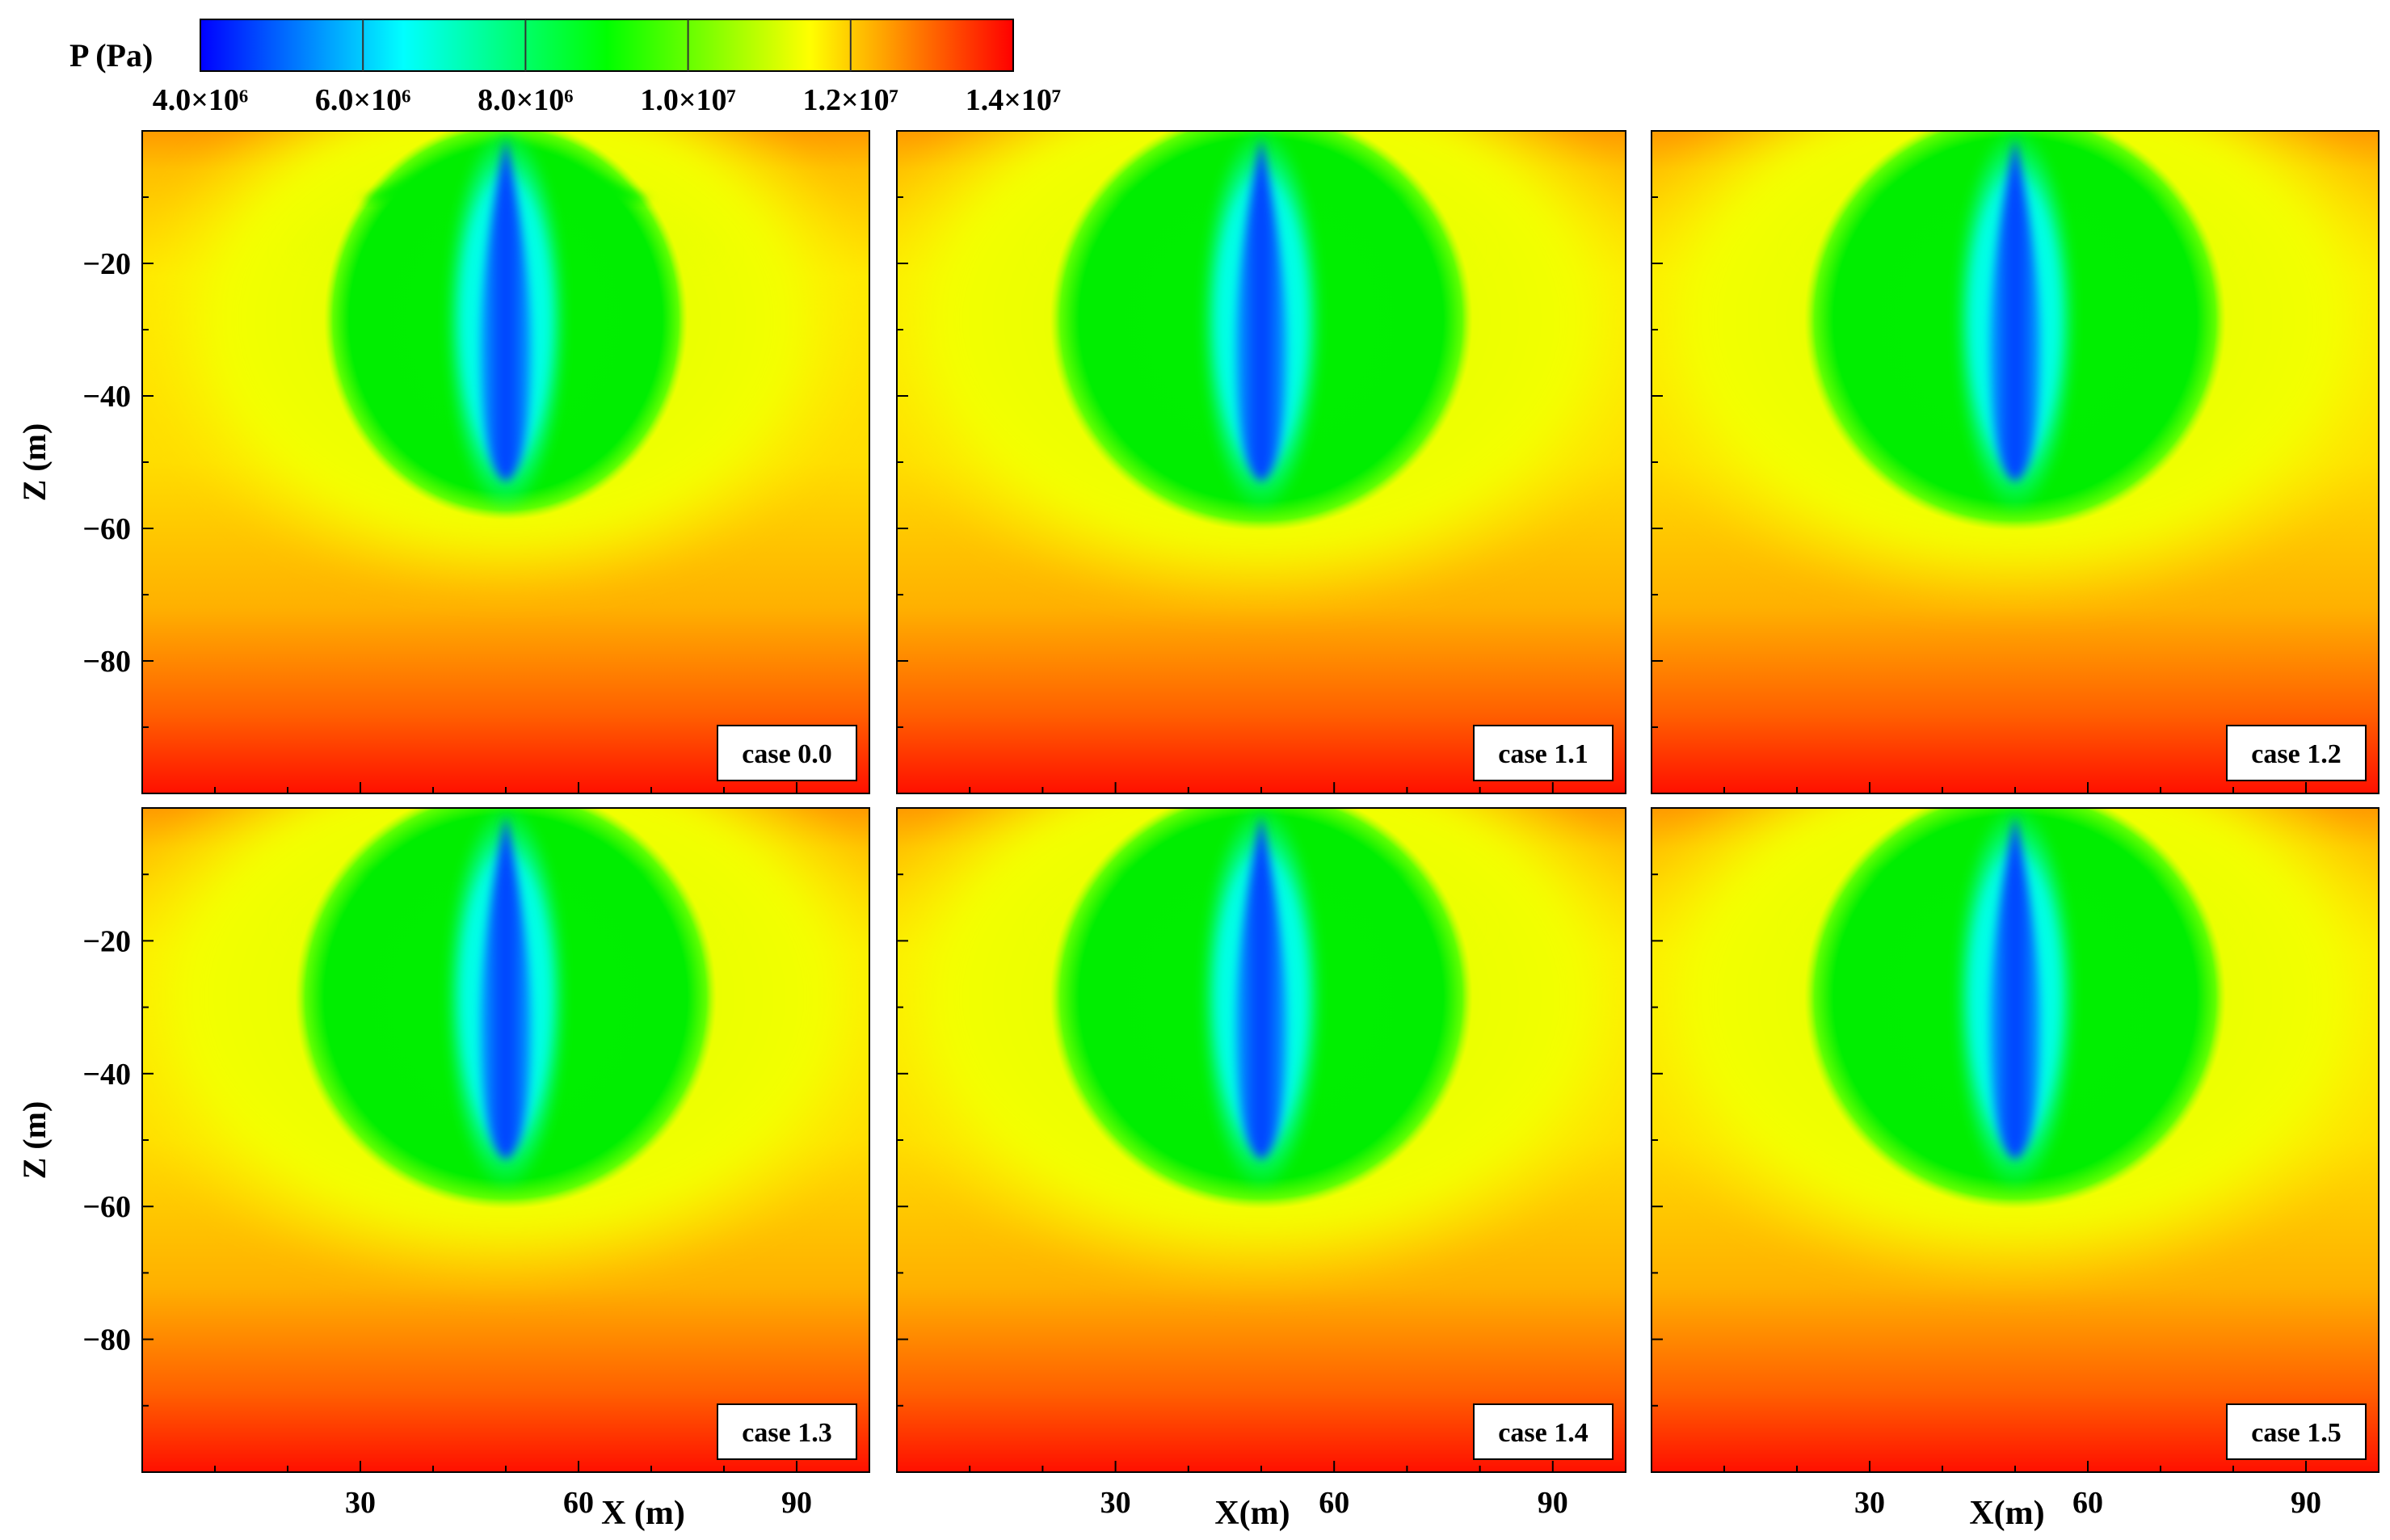 The width and height of the screenshot is (2390, 1540). What do you see at coordinates (688, 100) in the screenshot?
I see `colorbar-tick-label: 1.0×10⁷` at bounding box center [688, 100].